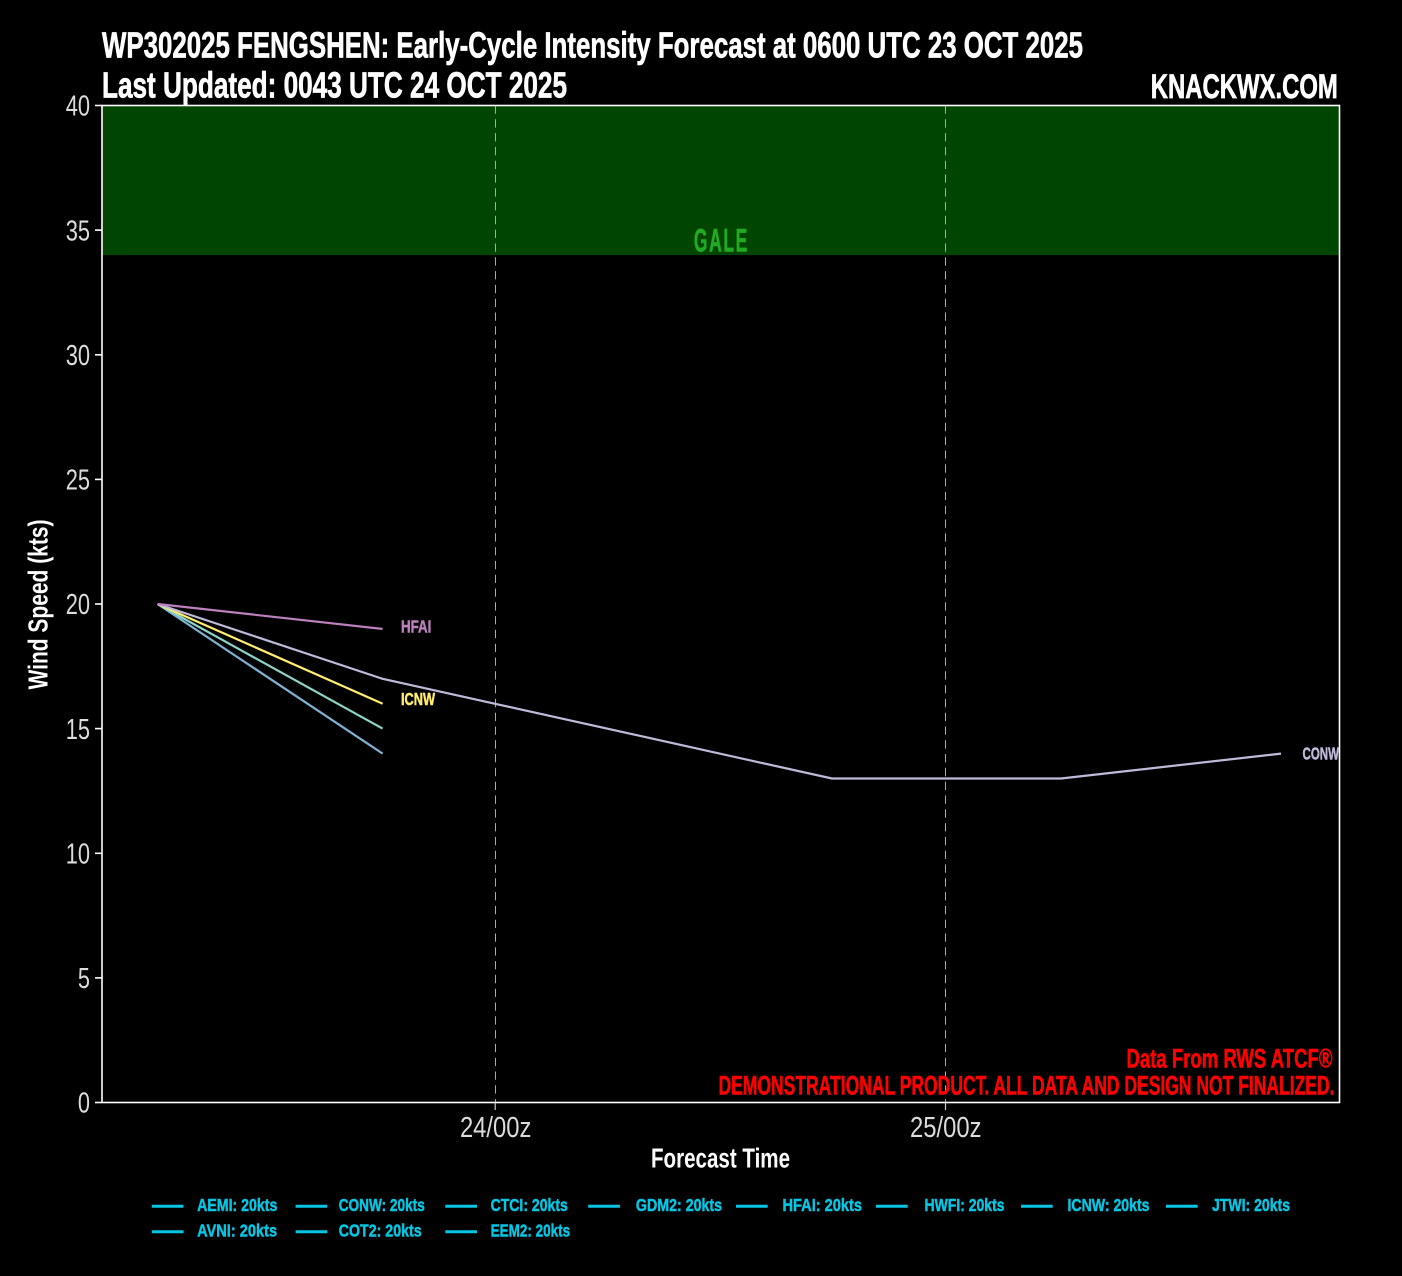 This screenshot has width=1402, height=1276. Describe the element at coordinates (720, 1158) in the screenshot. I see `svg-text: Forecast Time` at that location.